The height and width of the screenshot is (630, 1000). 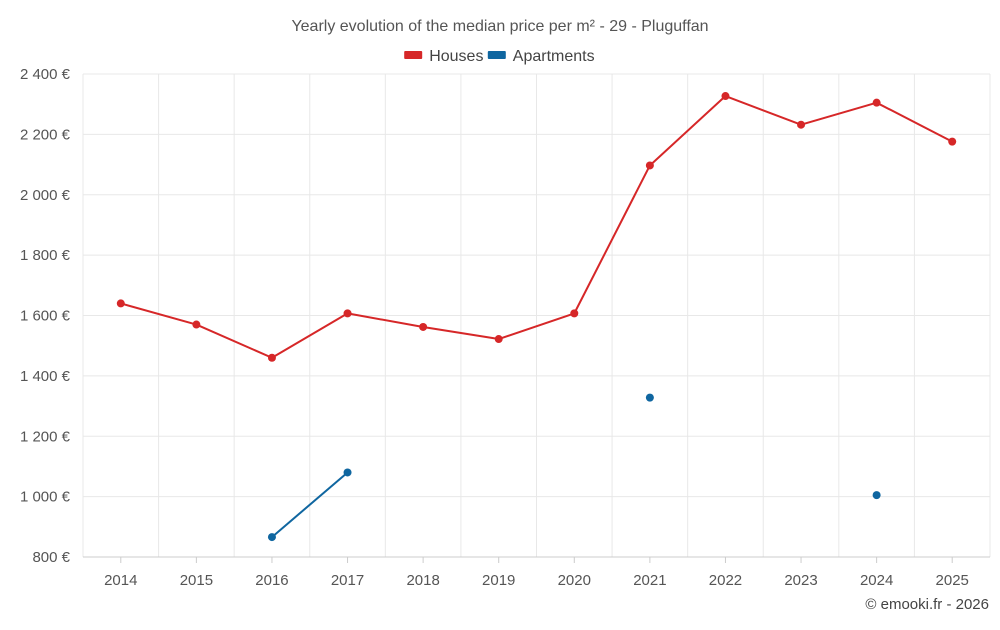 I want to click on x-tick-label: 2025, so click(x=952, y=580).